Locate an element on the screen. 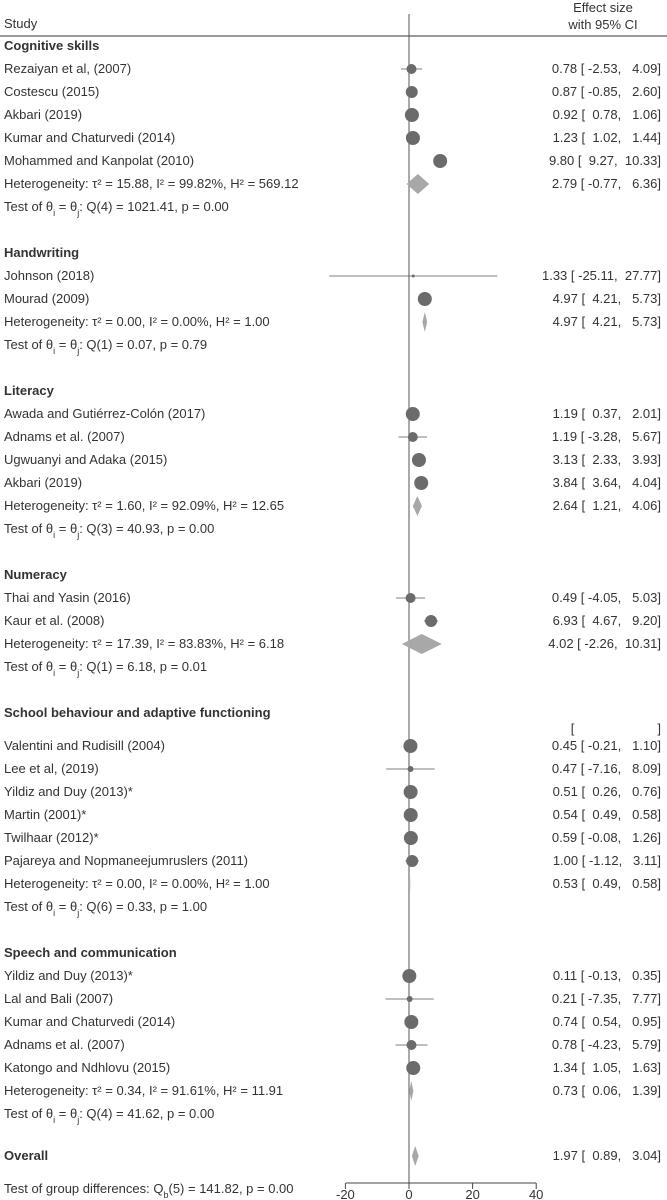  study-label: Mohammed and Kanpolat (2010) is located at coordinates (99, 160).